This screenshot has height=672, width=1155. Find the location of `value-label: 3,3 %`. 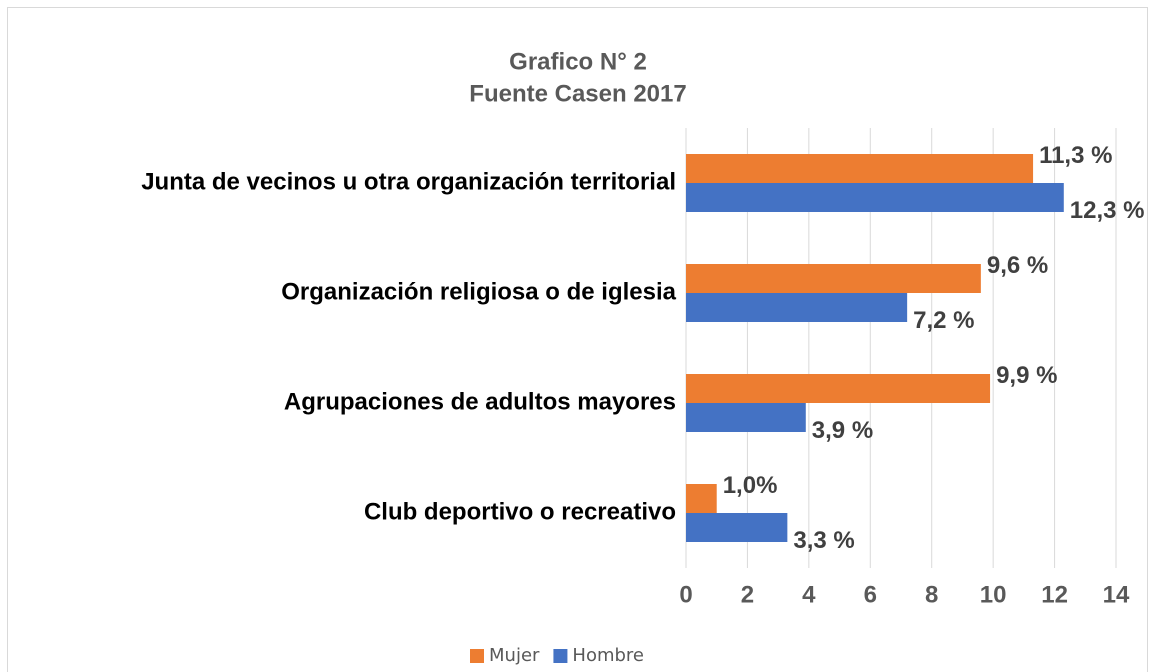

value-label: 3,3 % is located at coordinates (823, 540).